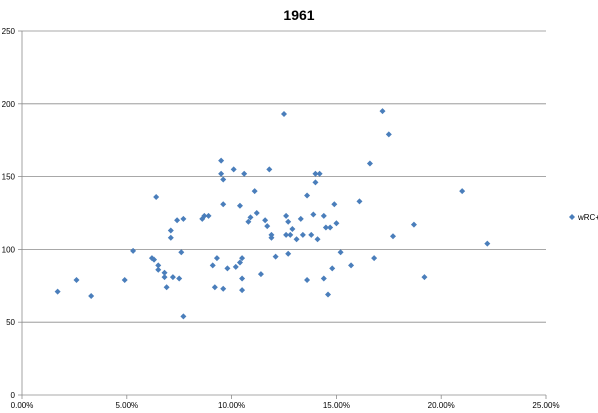 The width and height of the screenshot is (598, 413). I want to click on y-tick-label: 200, so click(9, 104).